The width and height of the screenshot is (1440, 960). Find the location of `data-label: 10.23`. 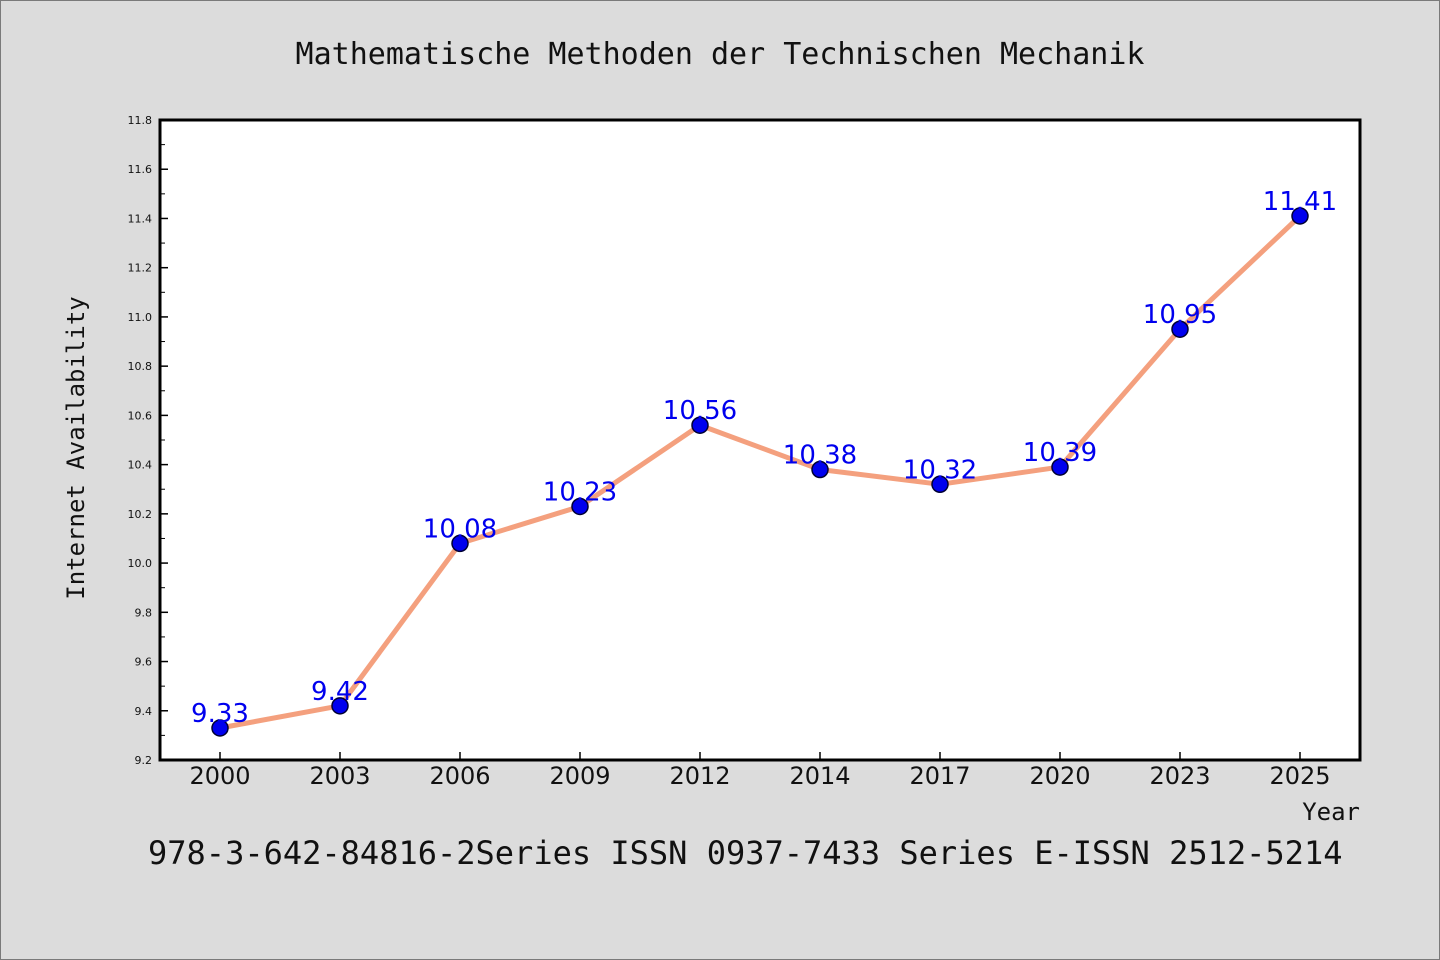

data-label: 10.23 is located at coordinates (580, 492).